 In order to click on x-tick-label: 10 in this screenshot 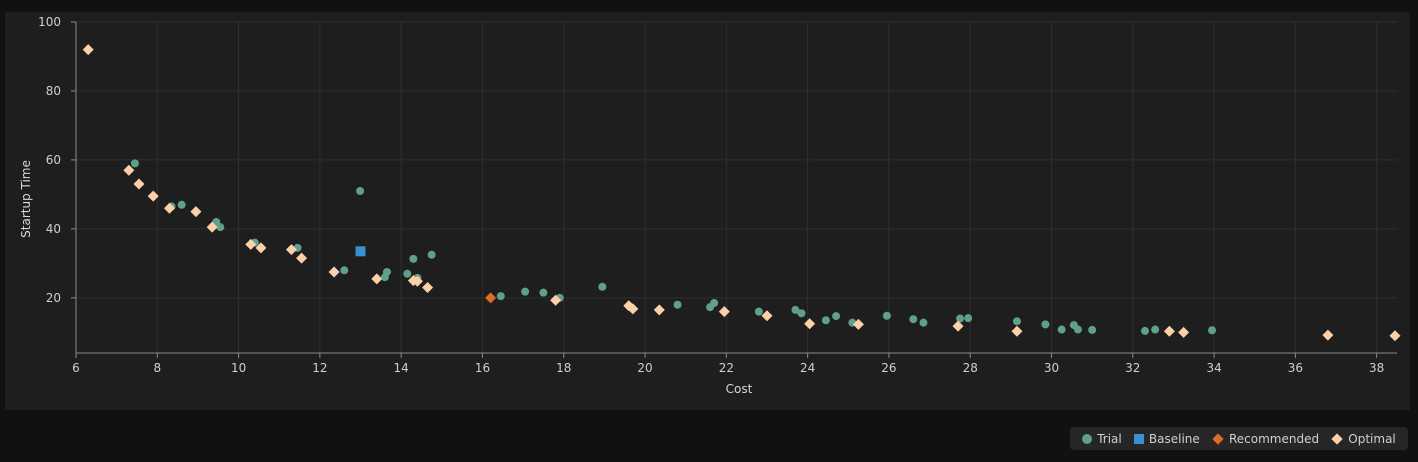, I will do `click(238, 368)`.